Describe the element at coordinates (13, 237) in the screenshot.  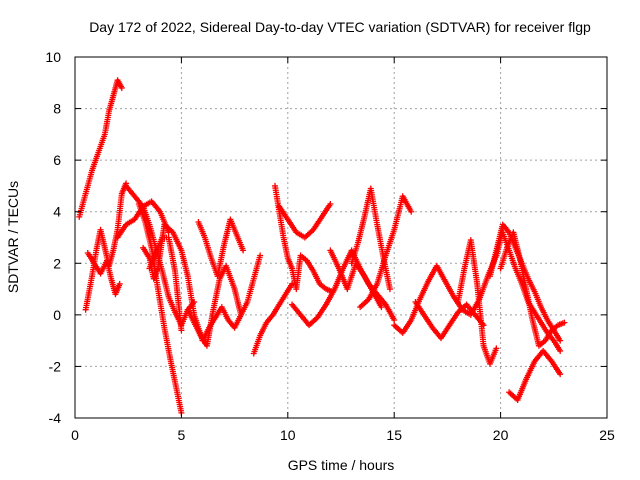
I see `y-axis-label: SDTVAR / TECUs` at that location.